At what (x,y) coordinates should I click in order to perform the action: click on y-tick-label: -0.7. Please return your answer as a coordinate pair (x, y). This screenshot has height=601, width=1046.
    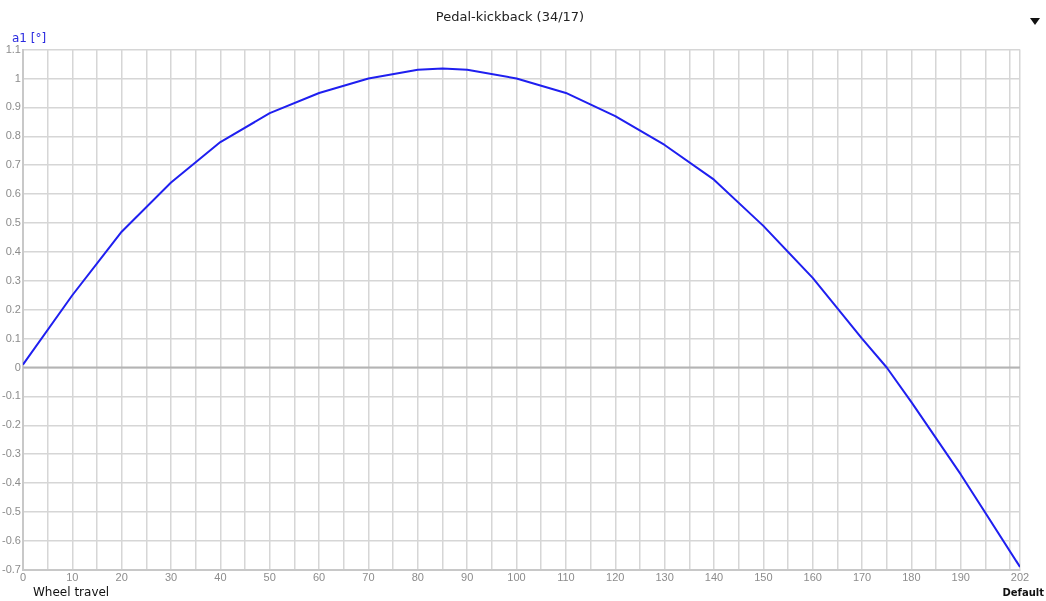
    Looking at the image, I should click on (11, 568).